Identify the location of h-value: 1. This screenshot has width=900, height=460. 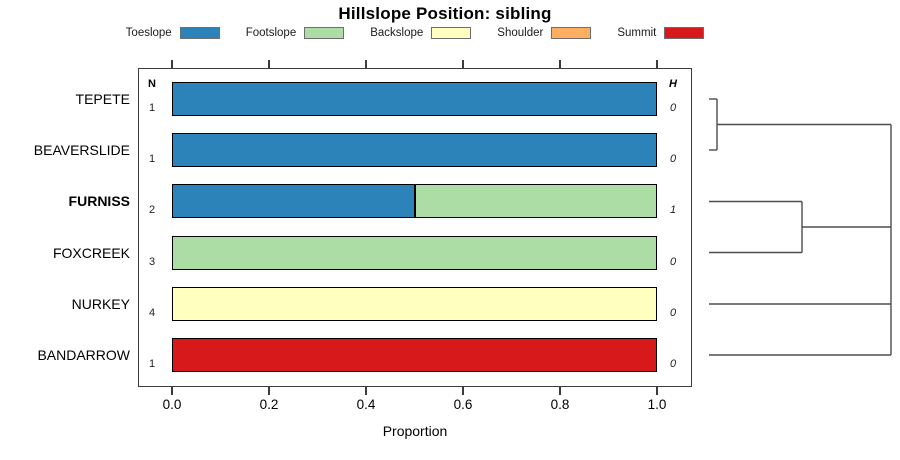
(673, 210).